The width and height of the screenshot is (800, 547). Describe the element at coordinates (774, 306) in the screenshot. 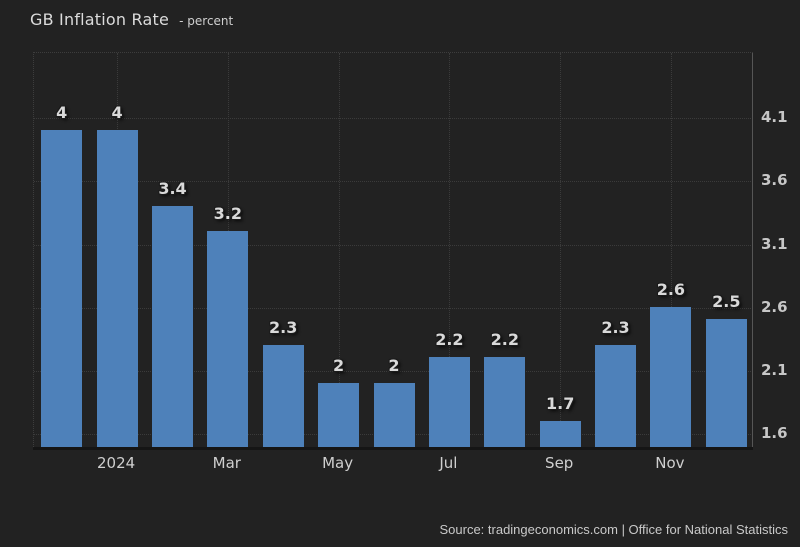

I see `y-axis-tick-label: 2.6` at that location.